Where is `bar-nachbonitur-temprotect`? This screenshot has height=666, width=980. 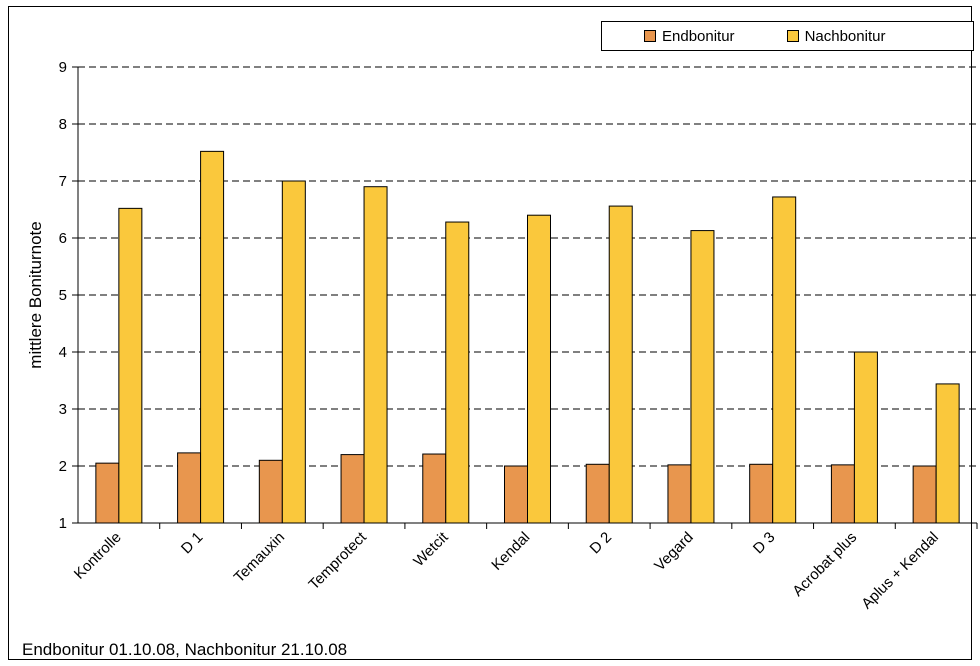 bar-nachbonitur-temprotect is located at coordinates (375, 355).